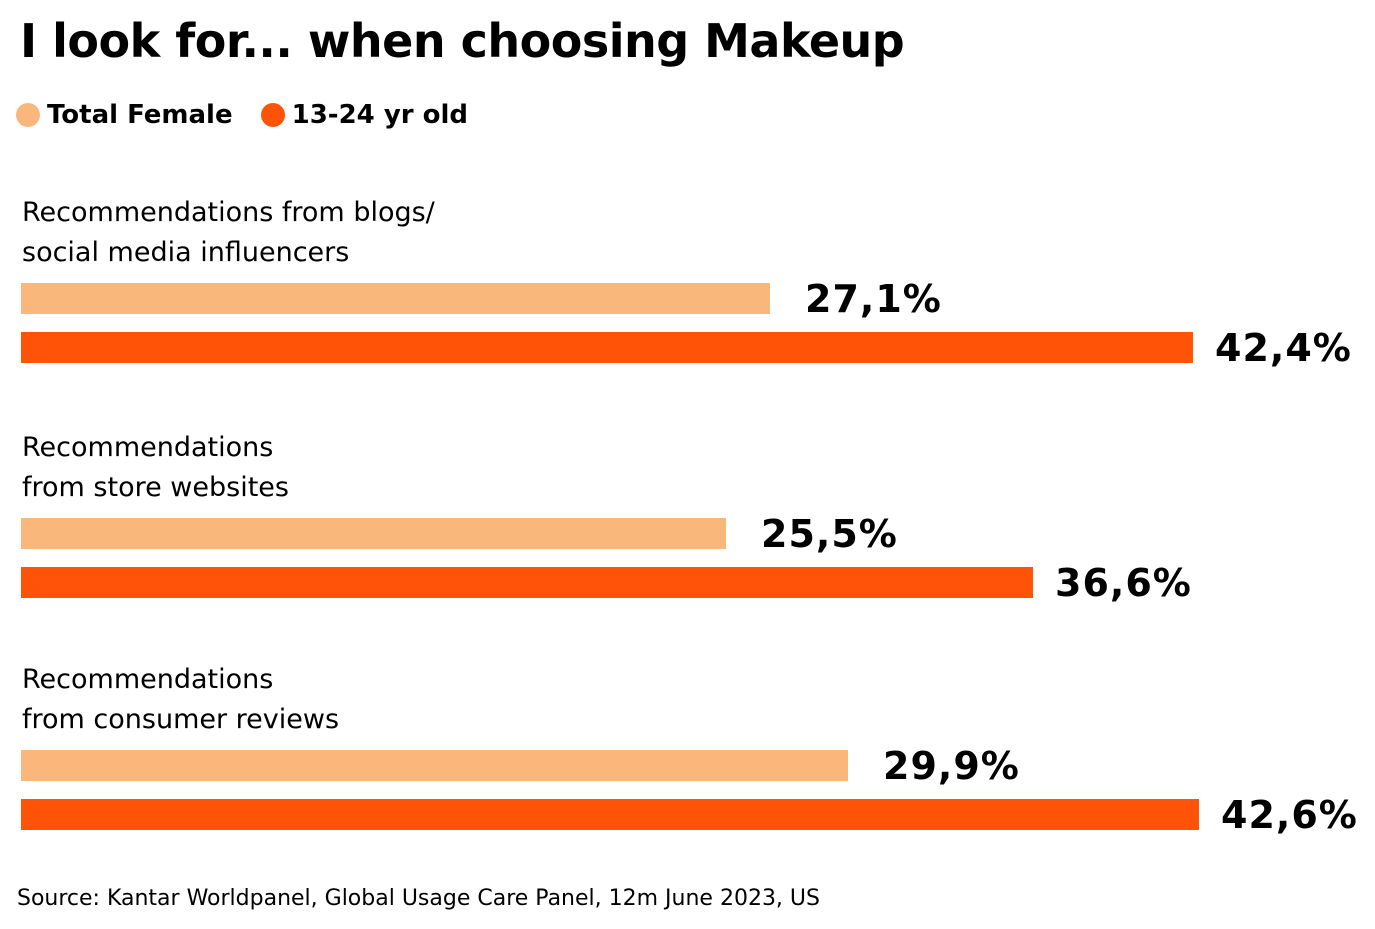 This screenshot has width=1375, height=929. I want to click on legend-item-13-24: 13-24 yr old, so click(364, 115).